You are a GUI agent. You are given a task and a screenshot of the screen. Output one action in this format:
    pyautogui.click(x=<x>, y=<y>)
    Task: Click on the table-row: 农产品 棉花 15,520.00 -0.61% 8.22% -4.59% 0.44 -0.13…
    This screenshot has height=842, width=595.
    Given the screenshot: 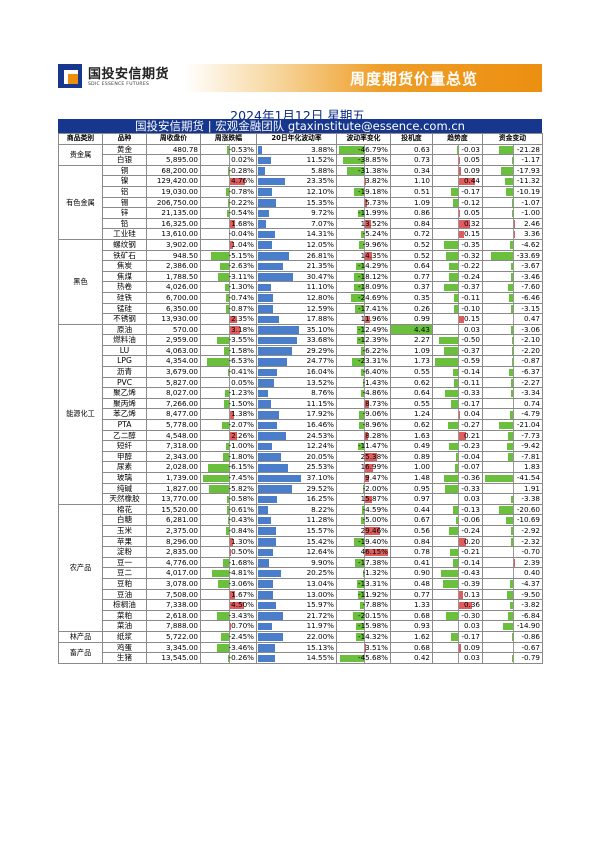 What is the action you would take?
    pyautogui.click(x=300, y=567)
    